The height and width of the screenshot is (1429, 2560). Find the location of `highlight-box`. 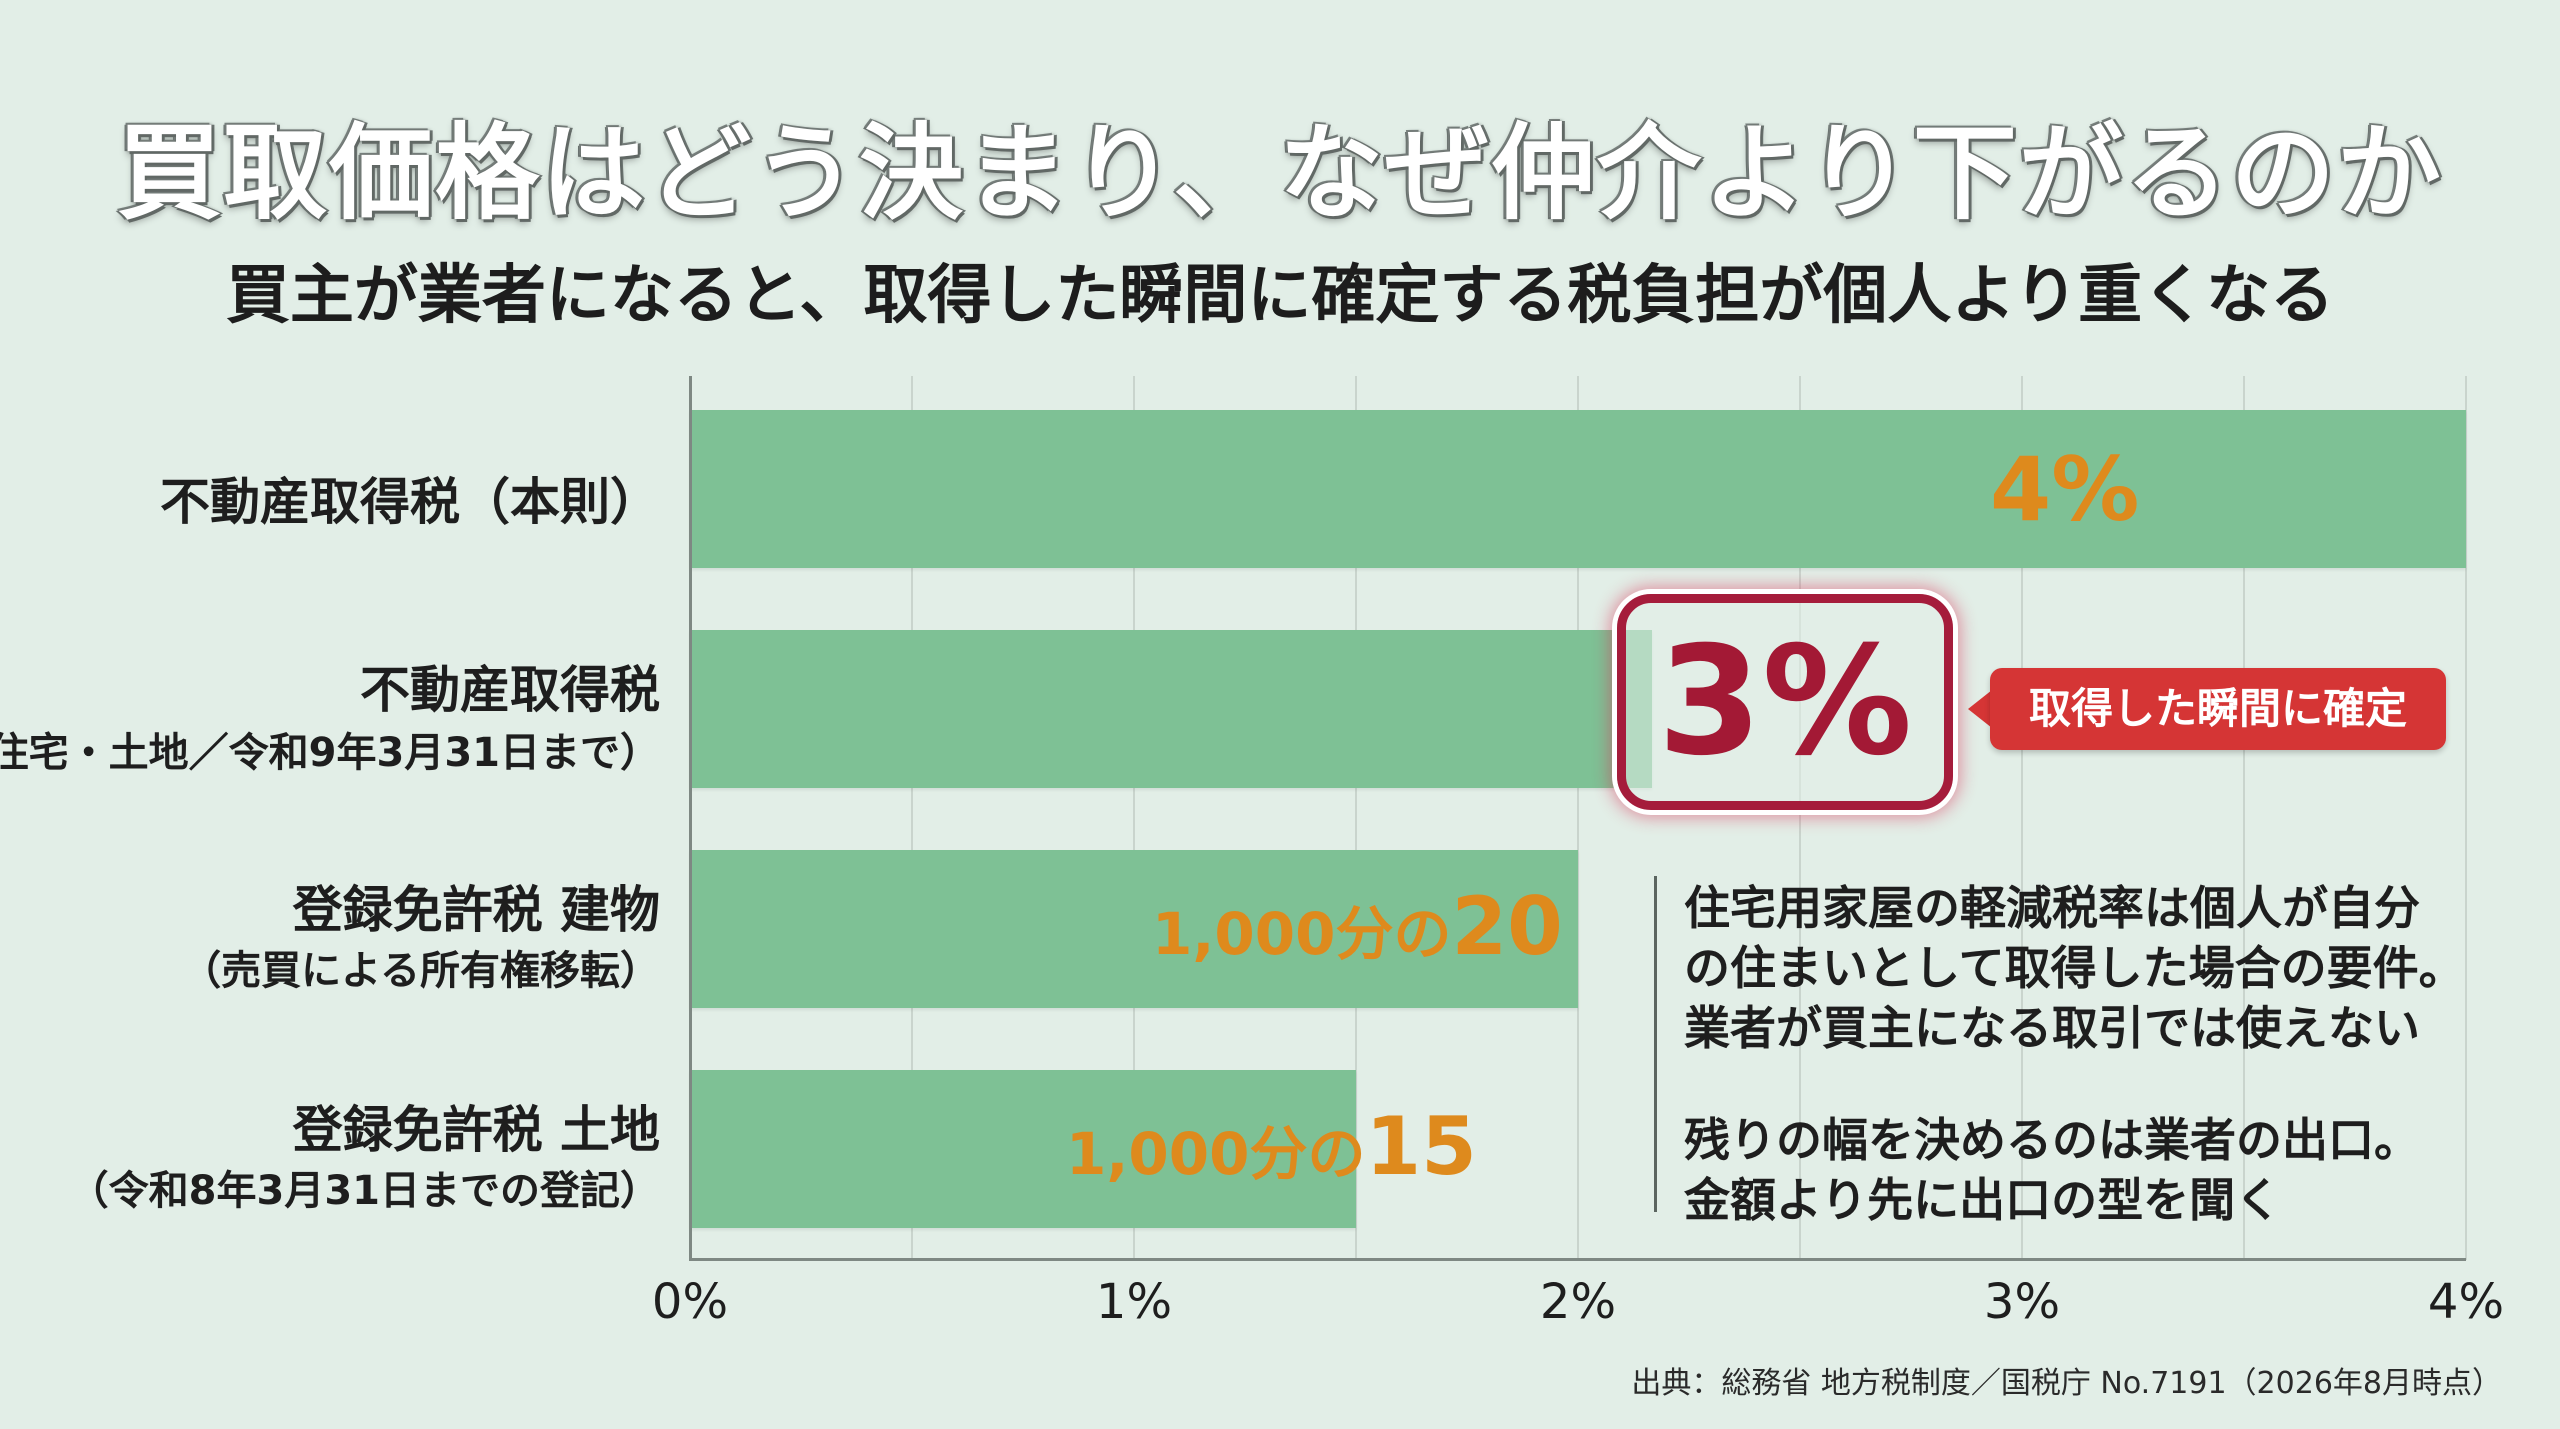

highlight-box is located at coordinates (1785, 702).